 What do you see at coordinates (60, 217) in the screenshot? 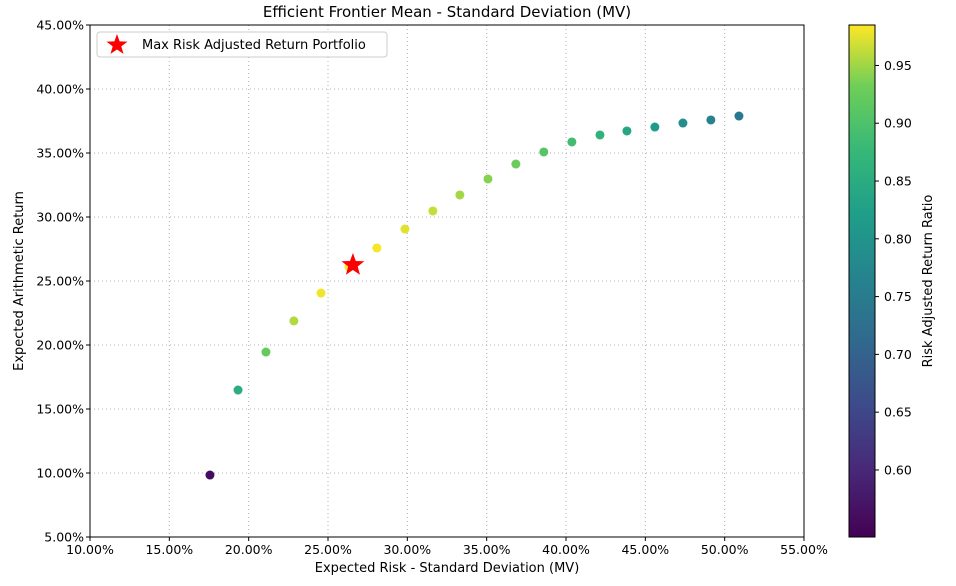
I see `y-tick-label: 30.00%` at bounding box center [60, 217].